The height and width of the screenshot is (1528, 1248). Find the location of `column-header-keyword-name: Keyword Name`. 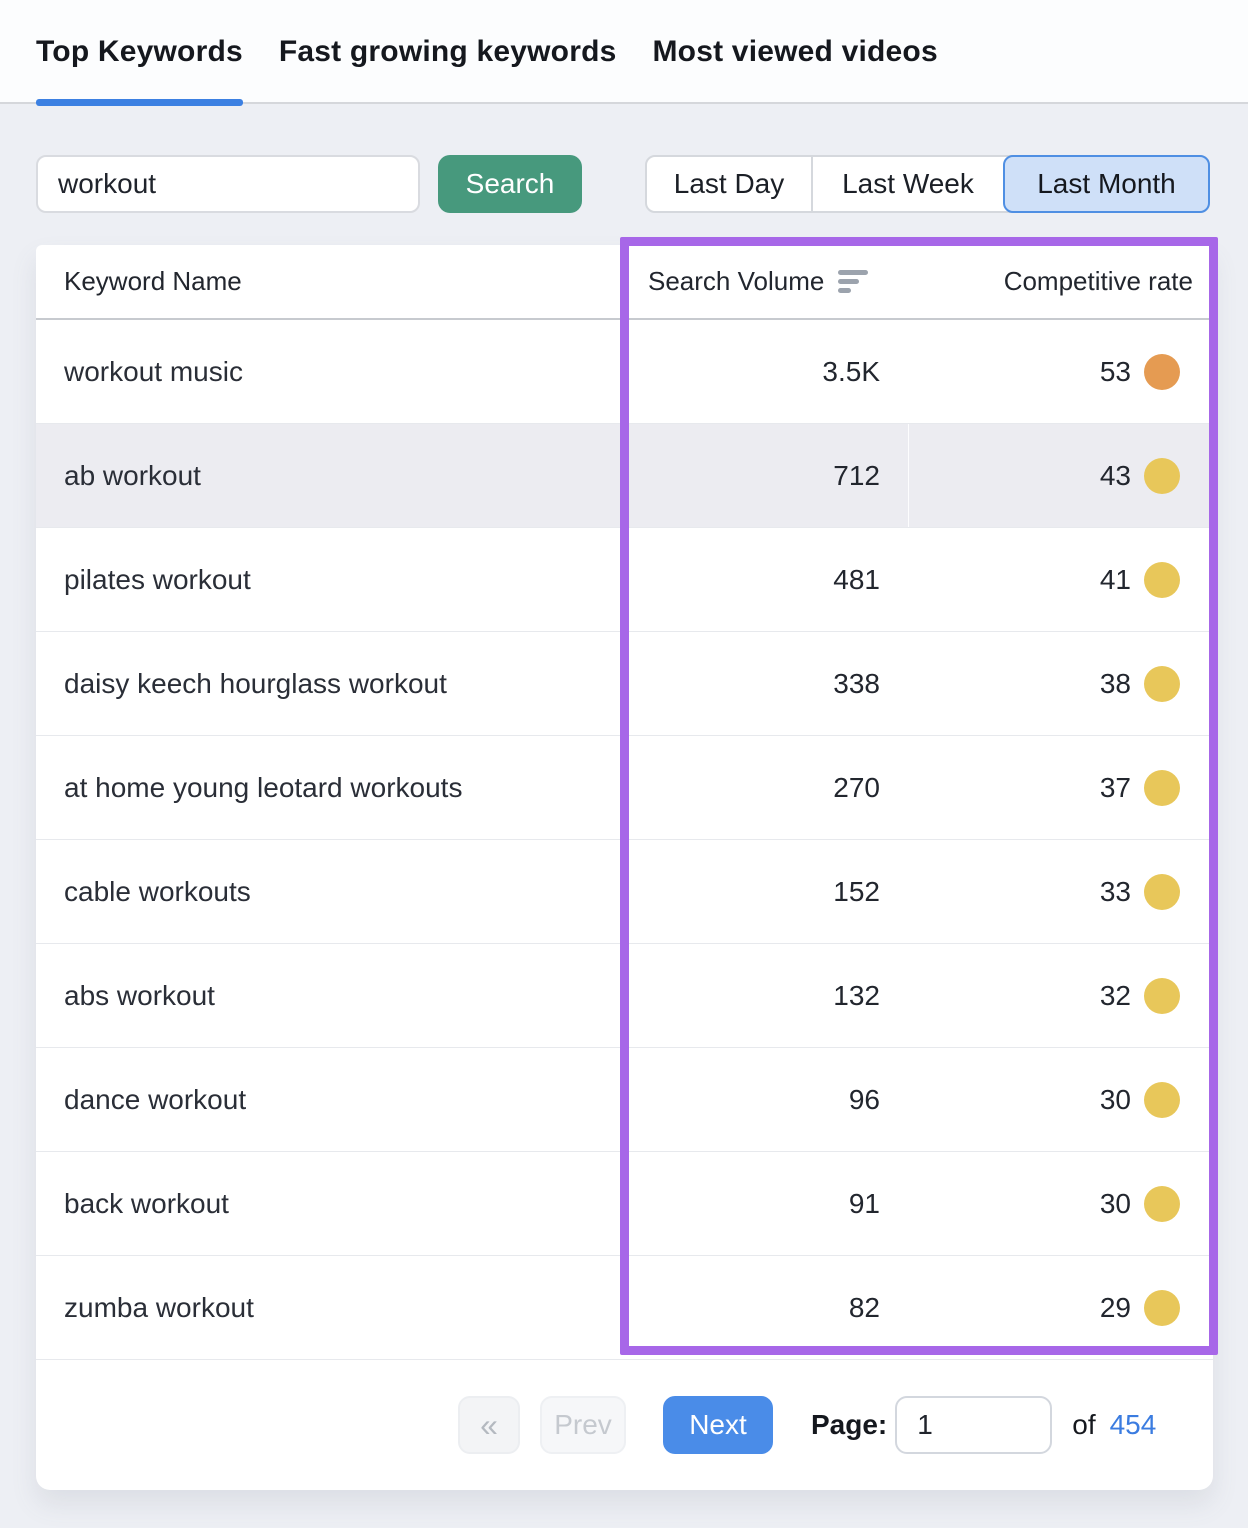

column-header-keyword-name: Keyword Name is located at coordinates (153, 281).